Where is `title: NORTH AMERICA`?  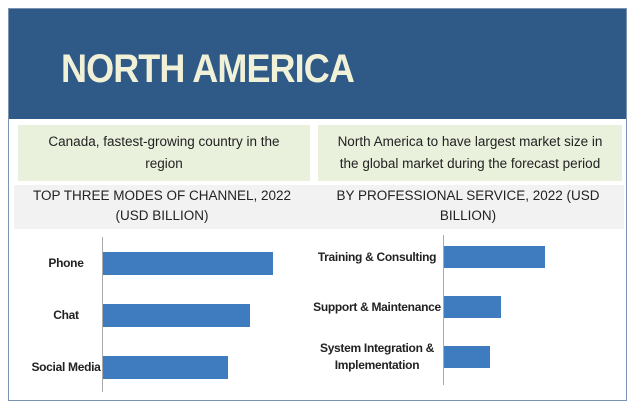 title: NORTH AMERICA is located at coordinates (208, 69).